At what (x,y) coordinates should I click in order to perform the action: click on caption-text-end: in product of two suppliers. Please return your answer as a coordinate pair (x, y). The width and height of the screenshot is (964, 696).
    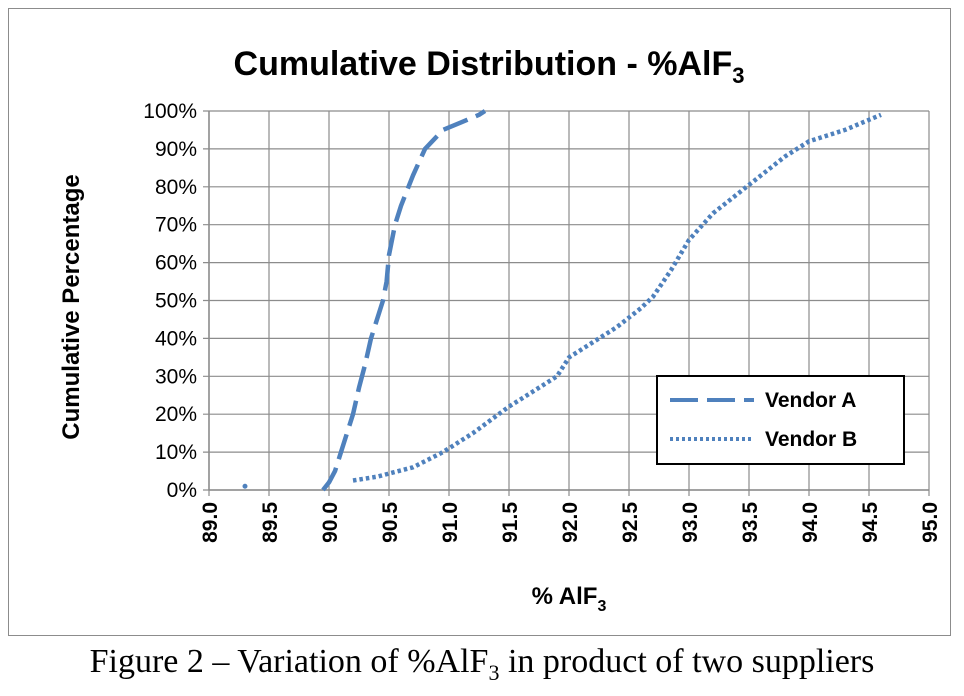
    Looking at the image, I should click on (687, 661).